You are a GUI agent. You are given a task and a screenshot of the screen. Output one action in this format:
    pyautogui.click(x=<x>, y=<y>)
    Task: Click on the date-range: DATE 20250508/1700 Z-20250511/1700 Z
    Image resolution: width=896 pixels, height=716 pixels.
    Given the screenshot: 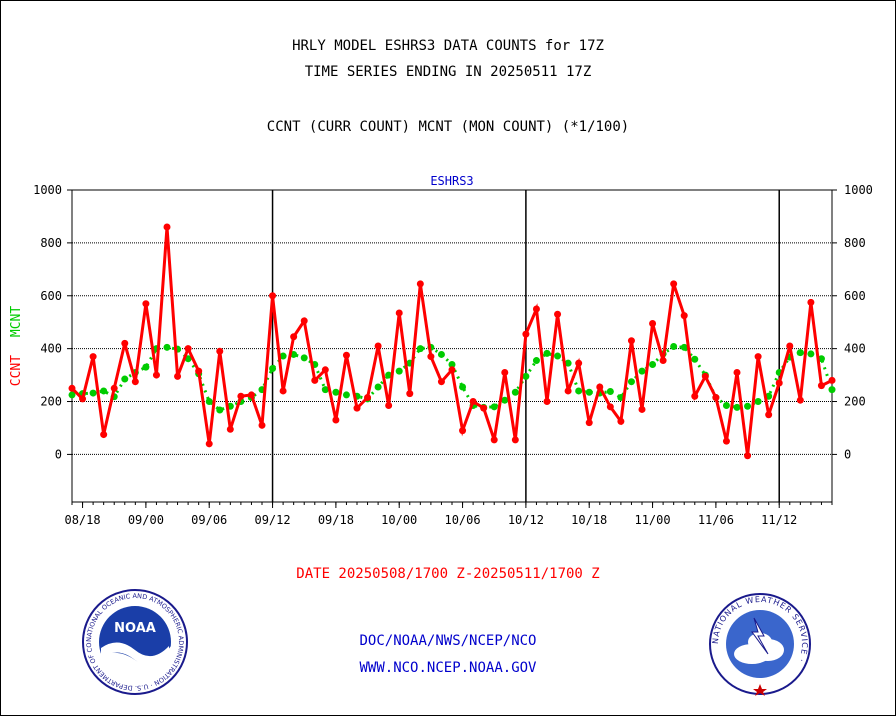 What is the action you would take?
    pyautogui.click(x=448, y=574)
    